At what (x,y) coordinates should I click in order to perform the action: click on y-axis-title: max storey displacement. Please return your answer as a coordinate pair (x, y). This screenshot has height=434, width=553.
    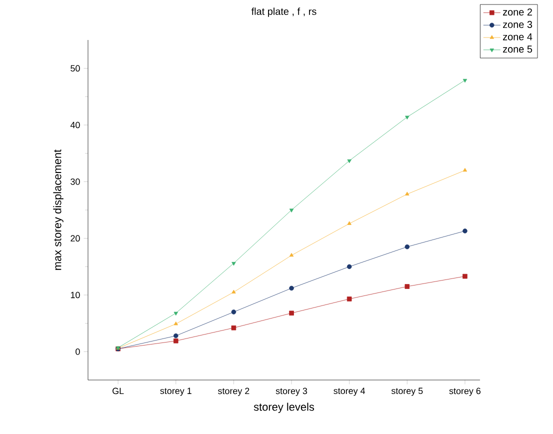
    Looking at the image, I should click on (58, 209).